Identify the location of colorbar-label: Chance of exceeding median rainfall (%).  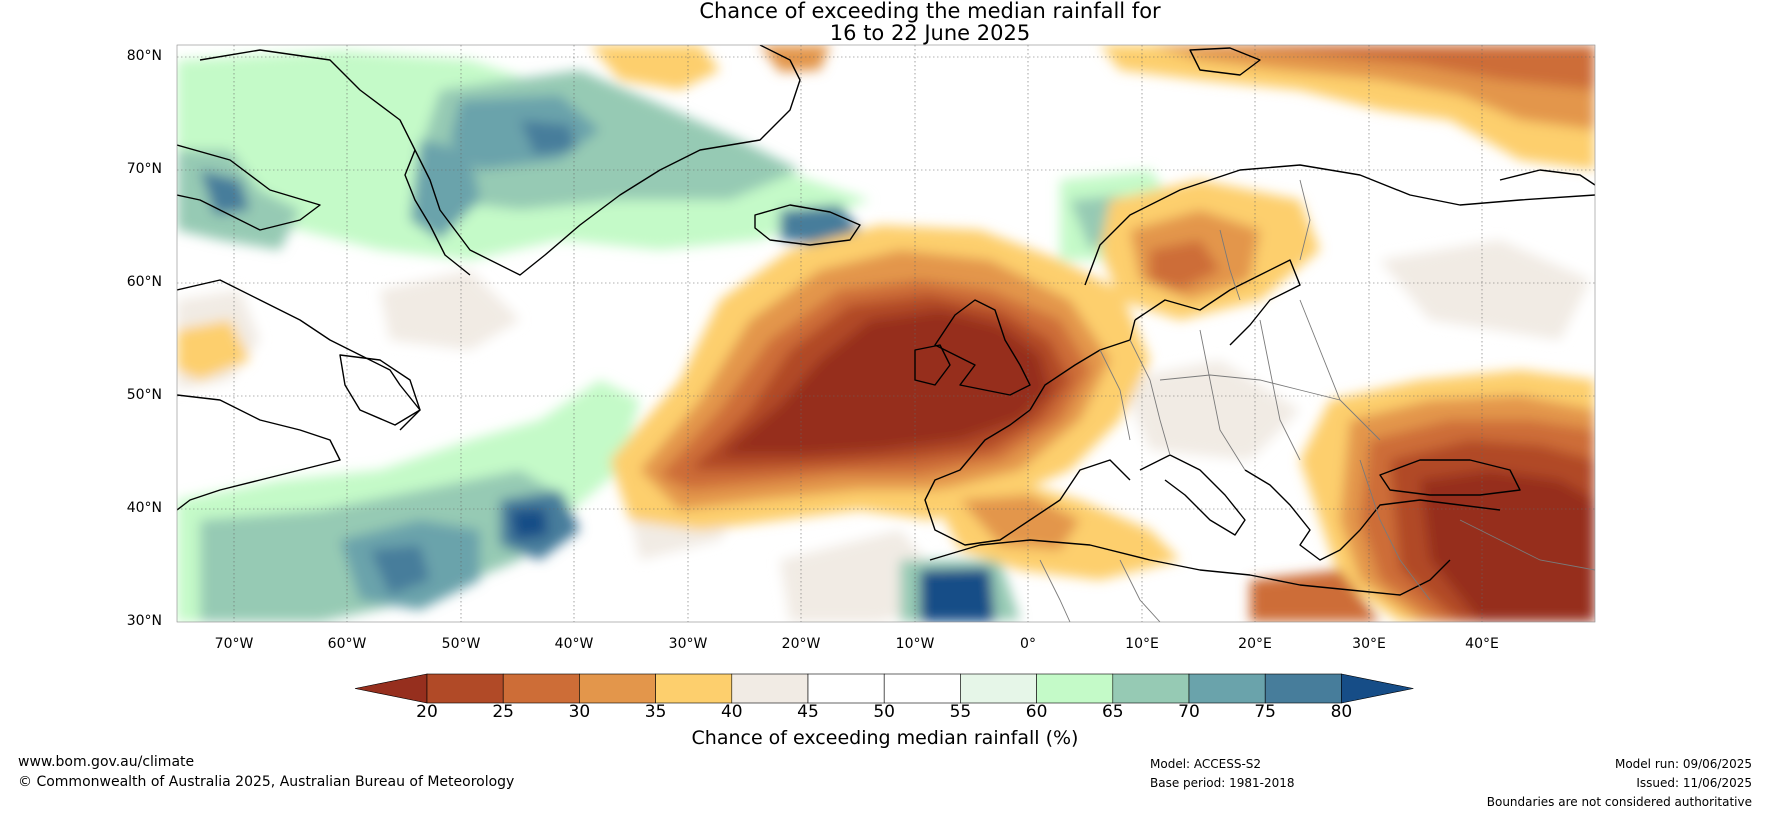
(885, 738).